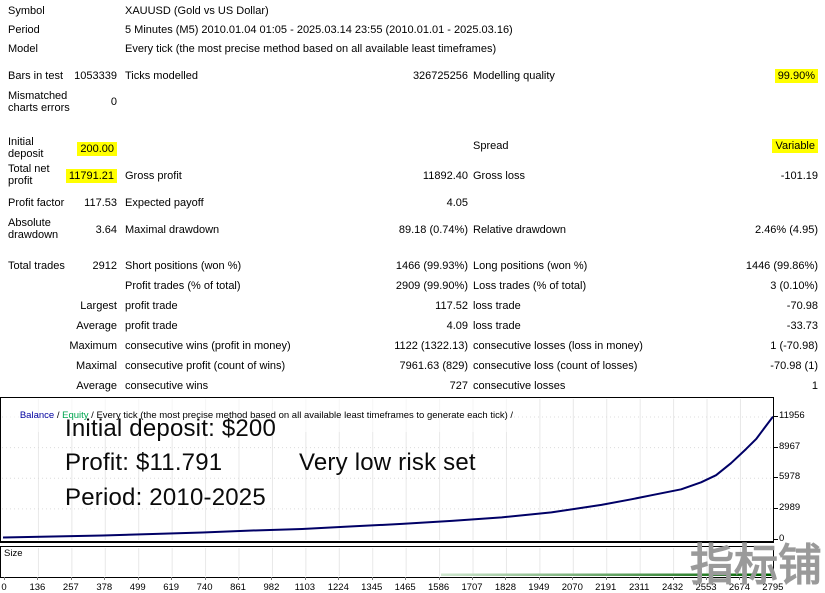 Image resolution: width=825 pixels, height=593 pixels. I want to click on x-axis-label: 499, so click(137, 587).